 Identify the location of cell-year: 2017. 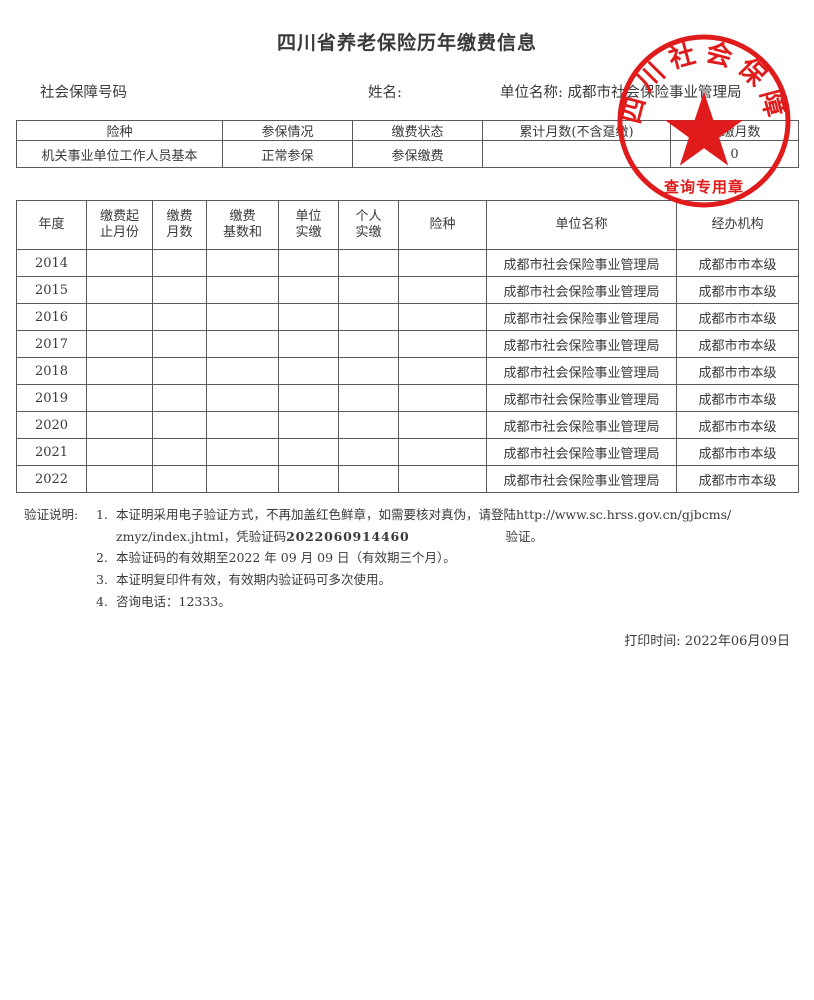
(51, 344).